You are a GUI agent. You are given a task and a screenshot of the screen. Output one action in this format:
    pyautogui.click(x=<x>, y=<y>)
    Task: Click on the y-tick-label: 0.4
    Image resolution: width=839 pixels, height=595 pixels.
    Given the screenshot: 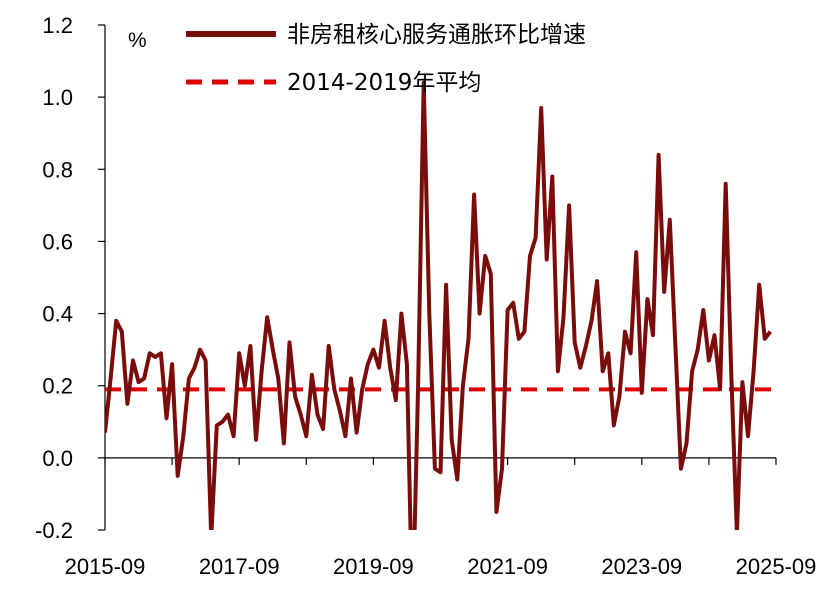 What is the action you would take?
    pyautogui.click(x=57, y=314)
    